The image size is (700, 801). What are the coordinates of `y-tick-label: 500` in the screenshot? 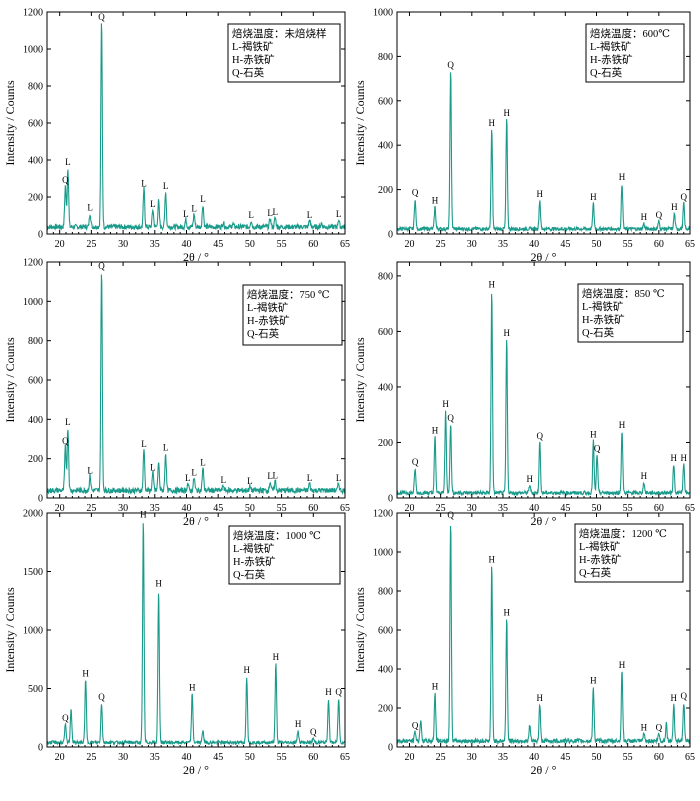 It's located at (35, 689).